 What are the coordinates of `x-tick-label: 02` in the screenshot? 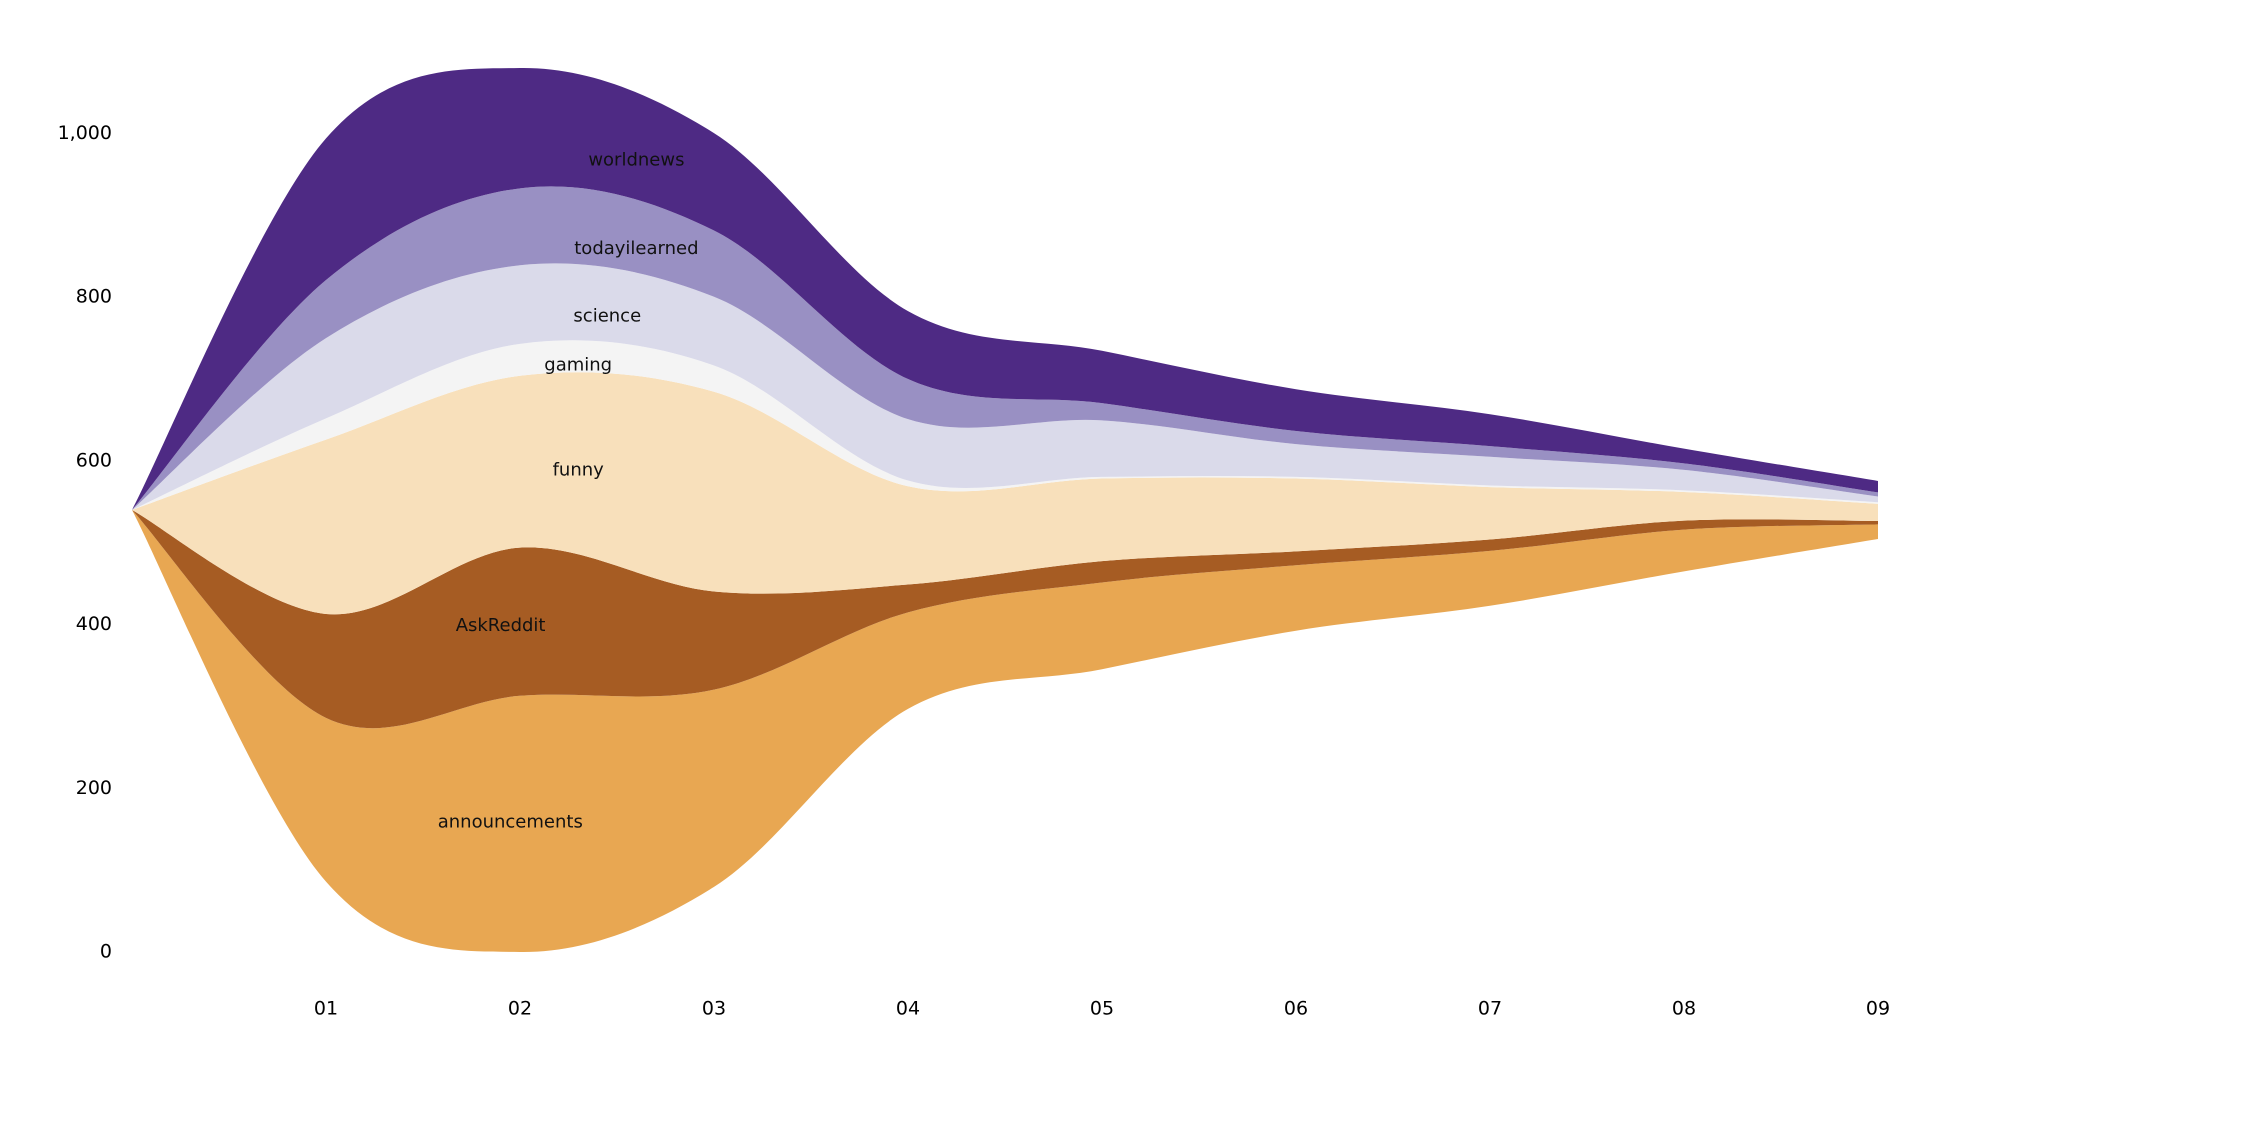 It's located at (520, 1009).